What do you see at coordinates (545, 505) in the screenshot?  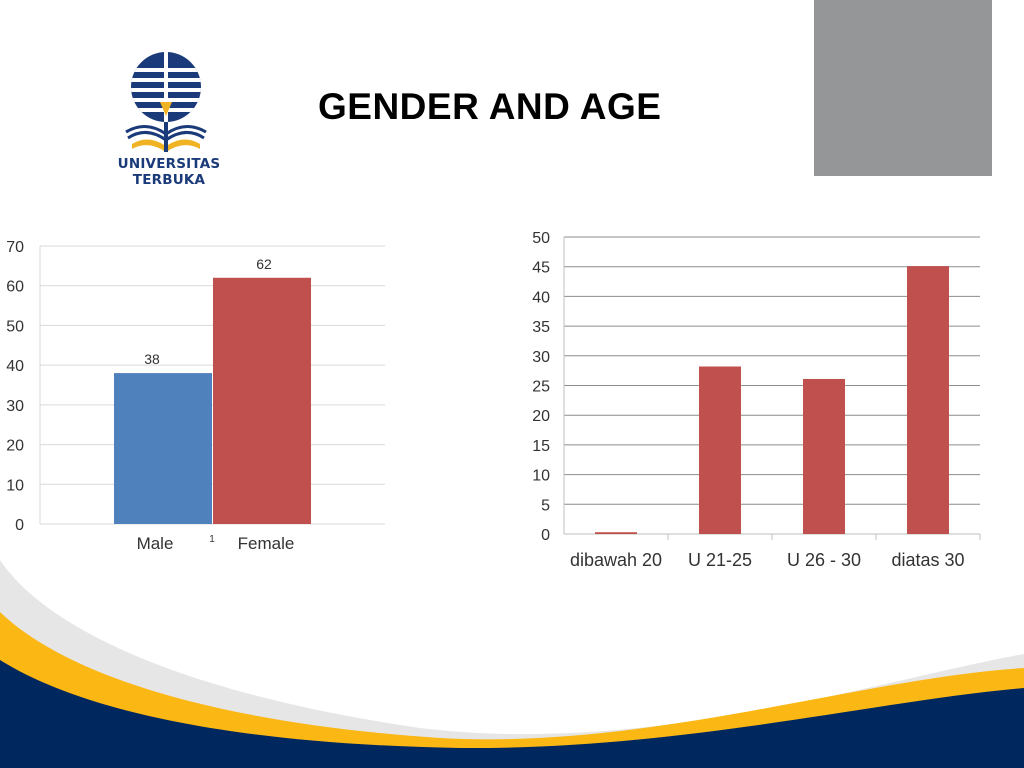 I see `age-y-tick-label: 5` at bounding box center [545, 505].